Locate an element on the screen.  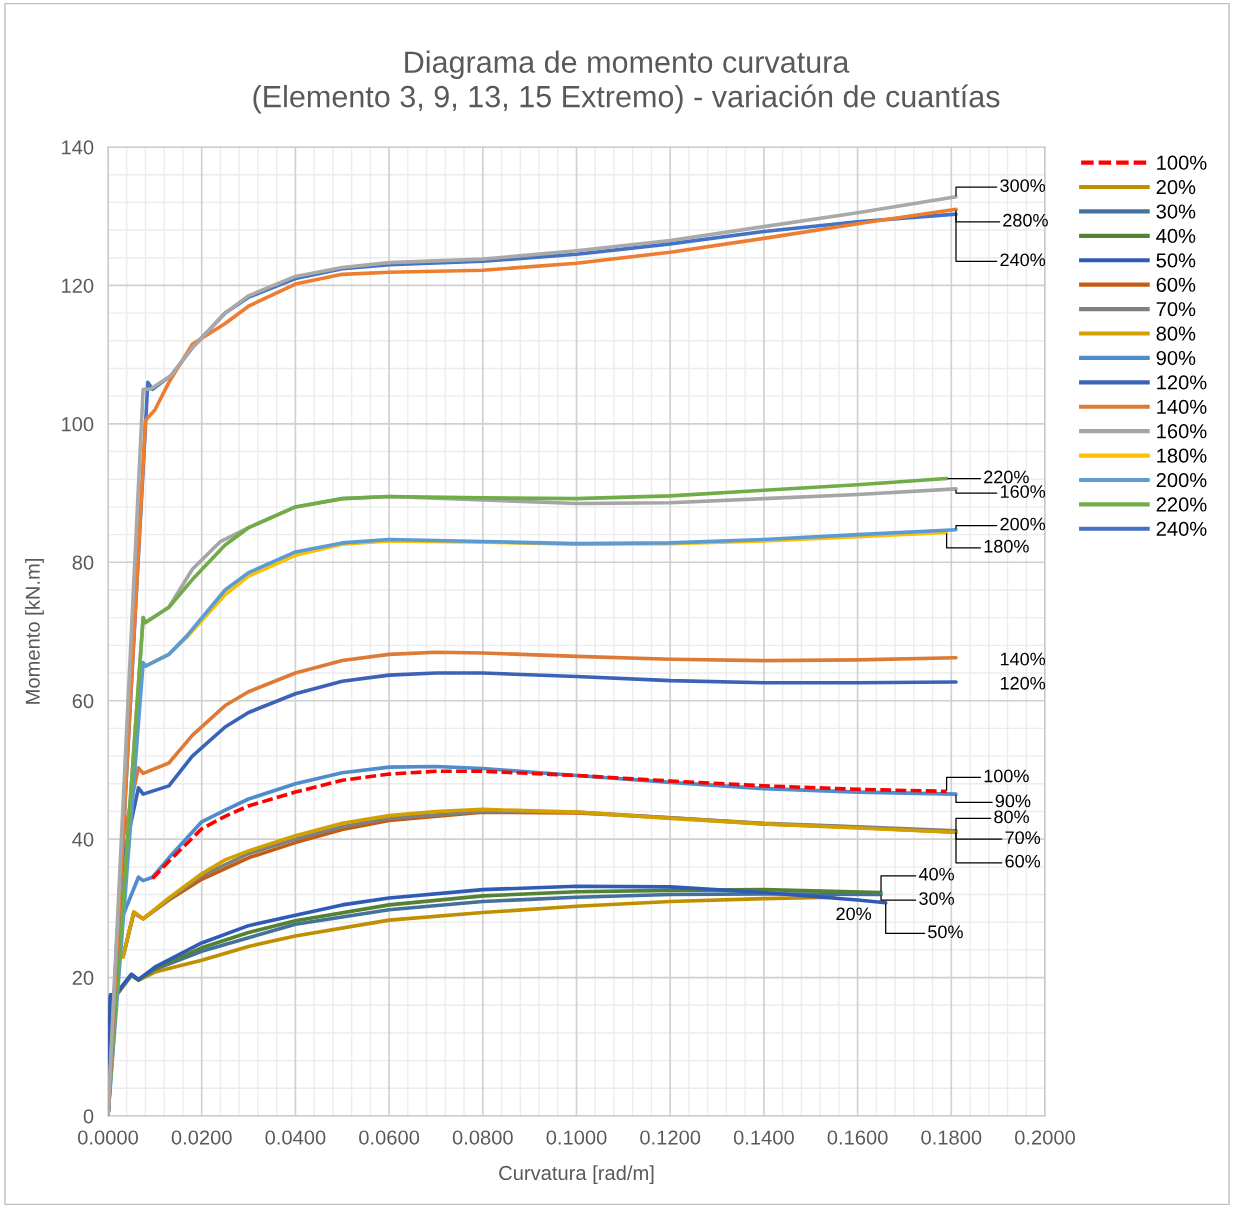
annotation: 300% is located at coordinates (1023, 185).